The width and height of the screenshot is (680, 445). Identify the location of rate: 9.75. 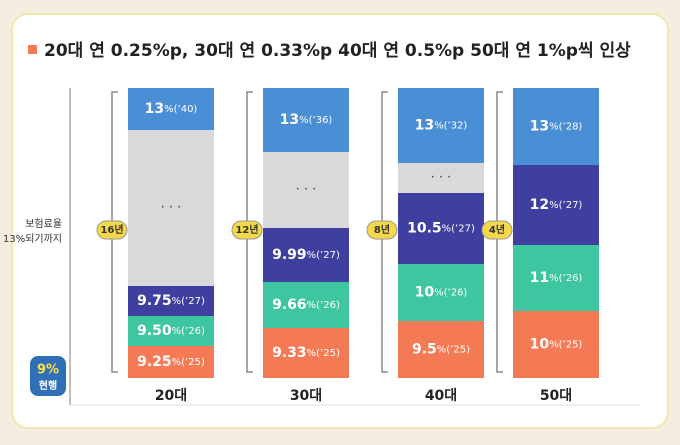
(154, 301).